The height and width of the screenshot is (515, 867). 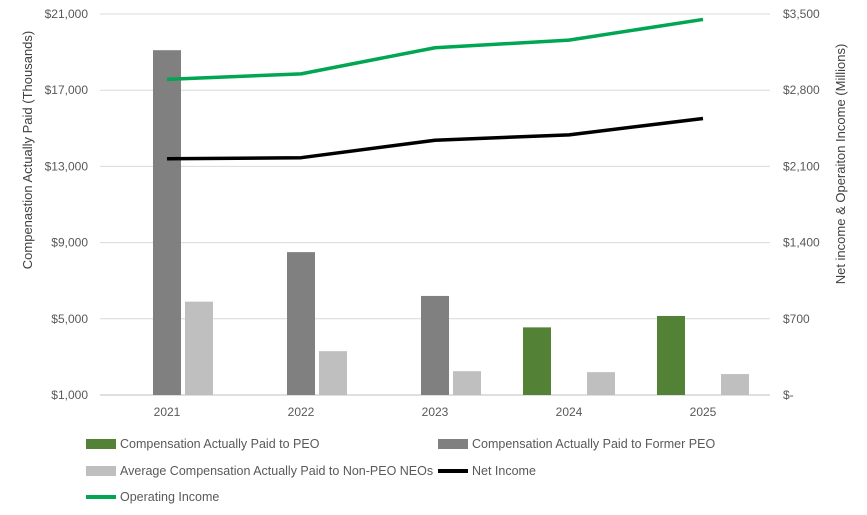 I want to click on line-net-income, so click(x=435, y=138).